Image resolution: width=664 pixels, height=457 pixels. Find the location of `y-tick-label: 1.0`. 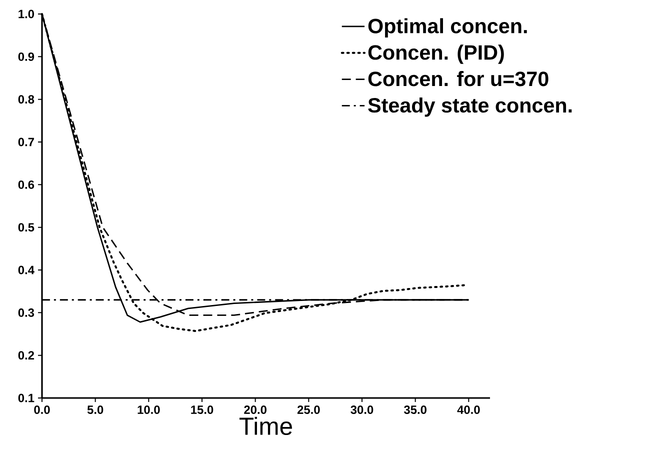

y-tick-label: 1.0 is located at coordinates (26, 14).